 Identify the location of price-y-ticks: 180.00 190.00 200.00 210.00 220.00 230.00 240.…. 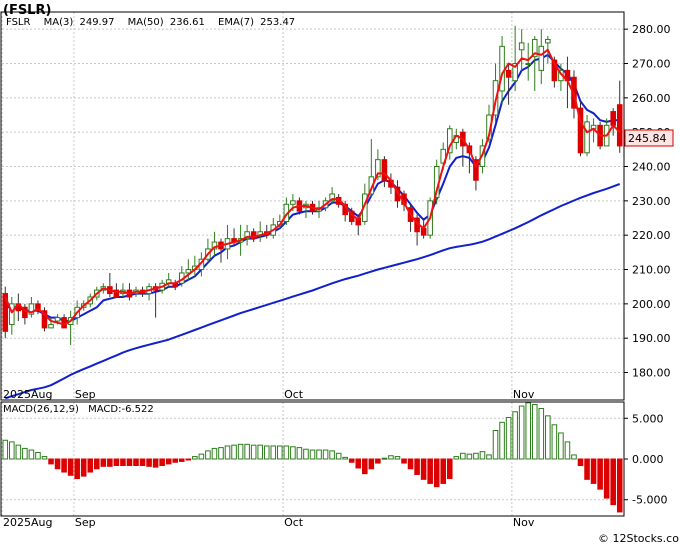
(647, 201).